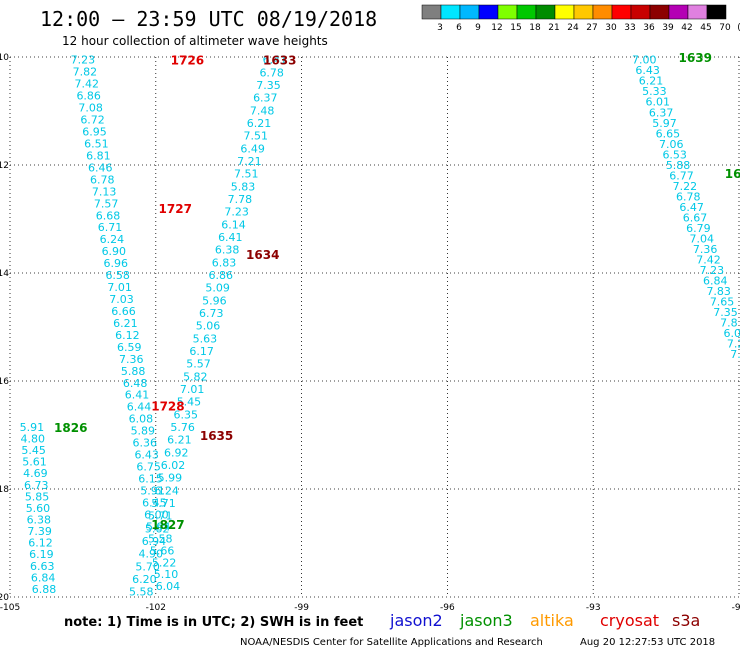 This screenshot has width=740, height=650. Describe the element at coordinates (141, 592) in the screenshot. I see `wave-height-value: 5.58` at that location.